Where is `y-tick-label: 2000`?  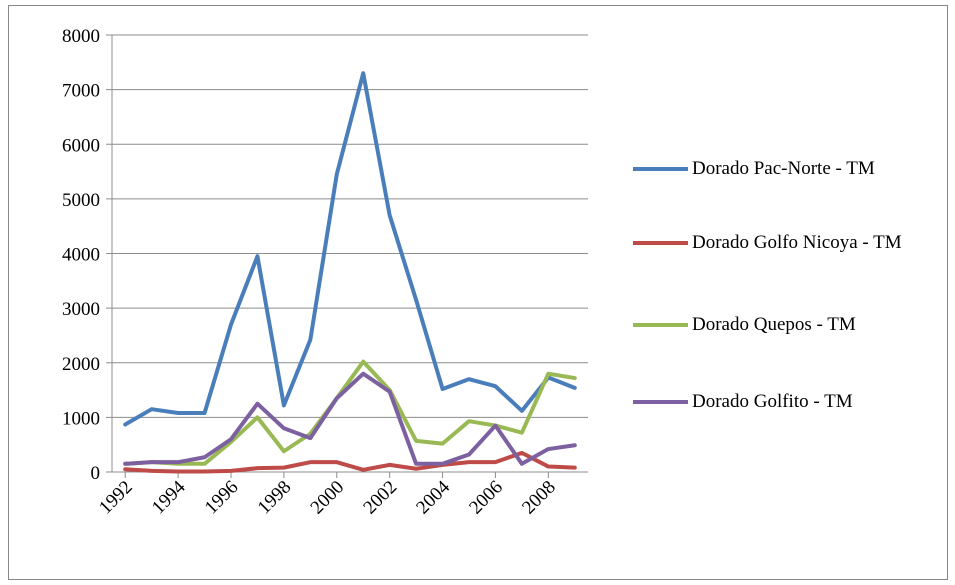 y-tick-label: 2000 is located at coordinates (81, 364).